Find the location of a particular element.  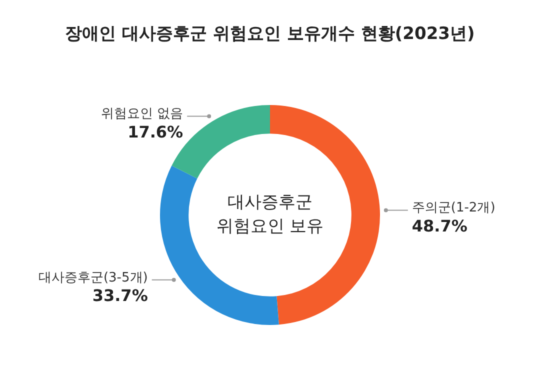

chart-title: 장애인 대사증후군 위험요인 보유개수 현황(2023년) is located at coordinates (270, 34).